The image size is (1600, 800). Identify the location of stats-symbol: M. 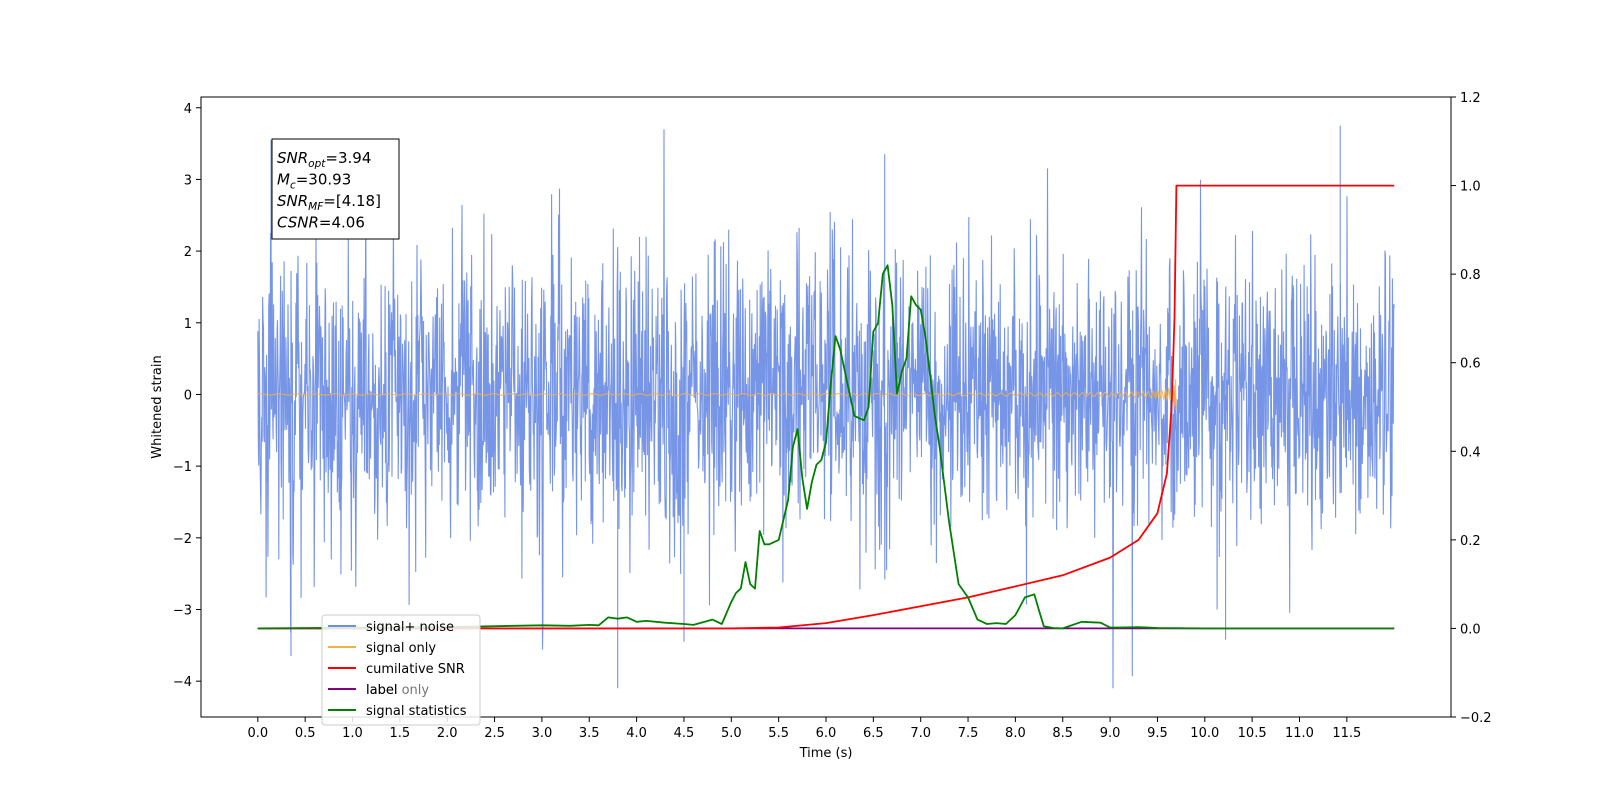
(283, 180).